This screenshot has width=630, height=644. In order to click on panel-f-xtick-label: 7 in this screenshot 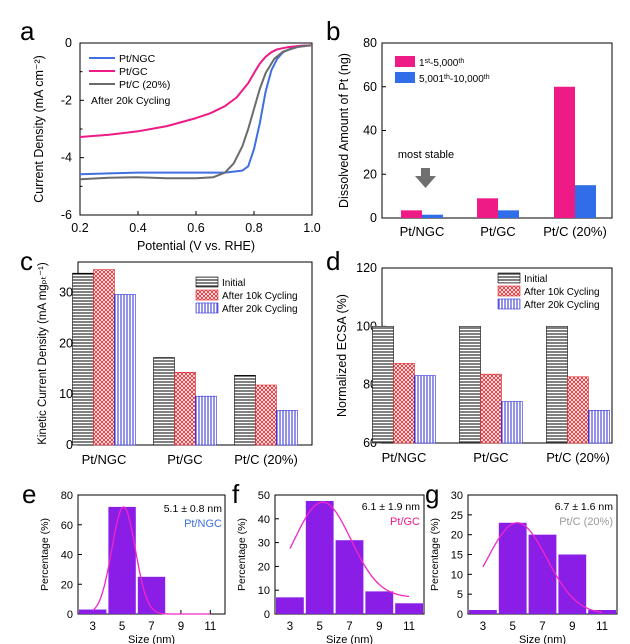, I will do `click(349, 627)`.